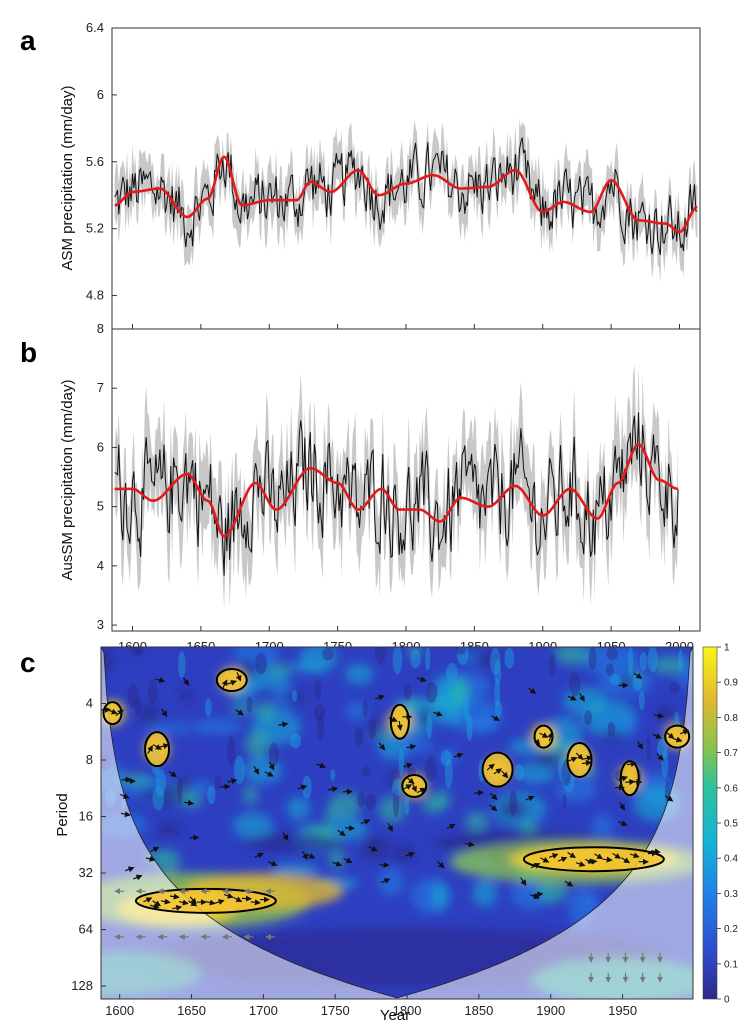  I want to click on panel-b-smooth-series, so click(396, 490).